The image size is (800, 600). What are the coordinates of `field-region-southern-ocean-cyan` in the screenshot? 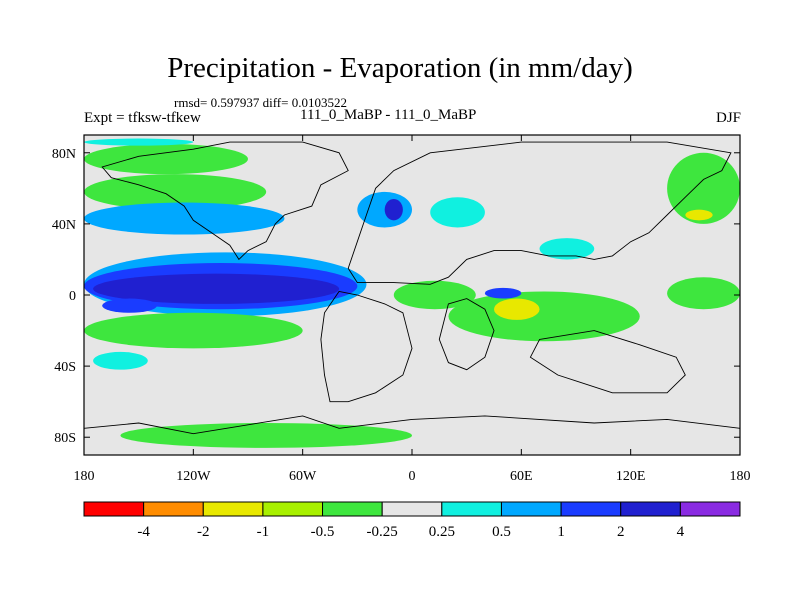 It's located at (120, 360).